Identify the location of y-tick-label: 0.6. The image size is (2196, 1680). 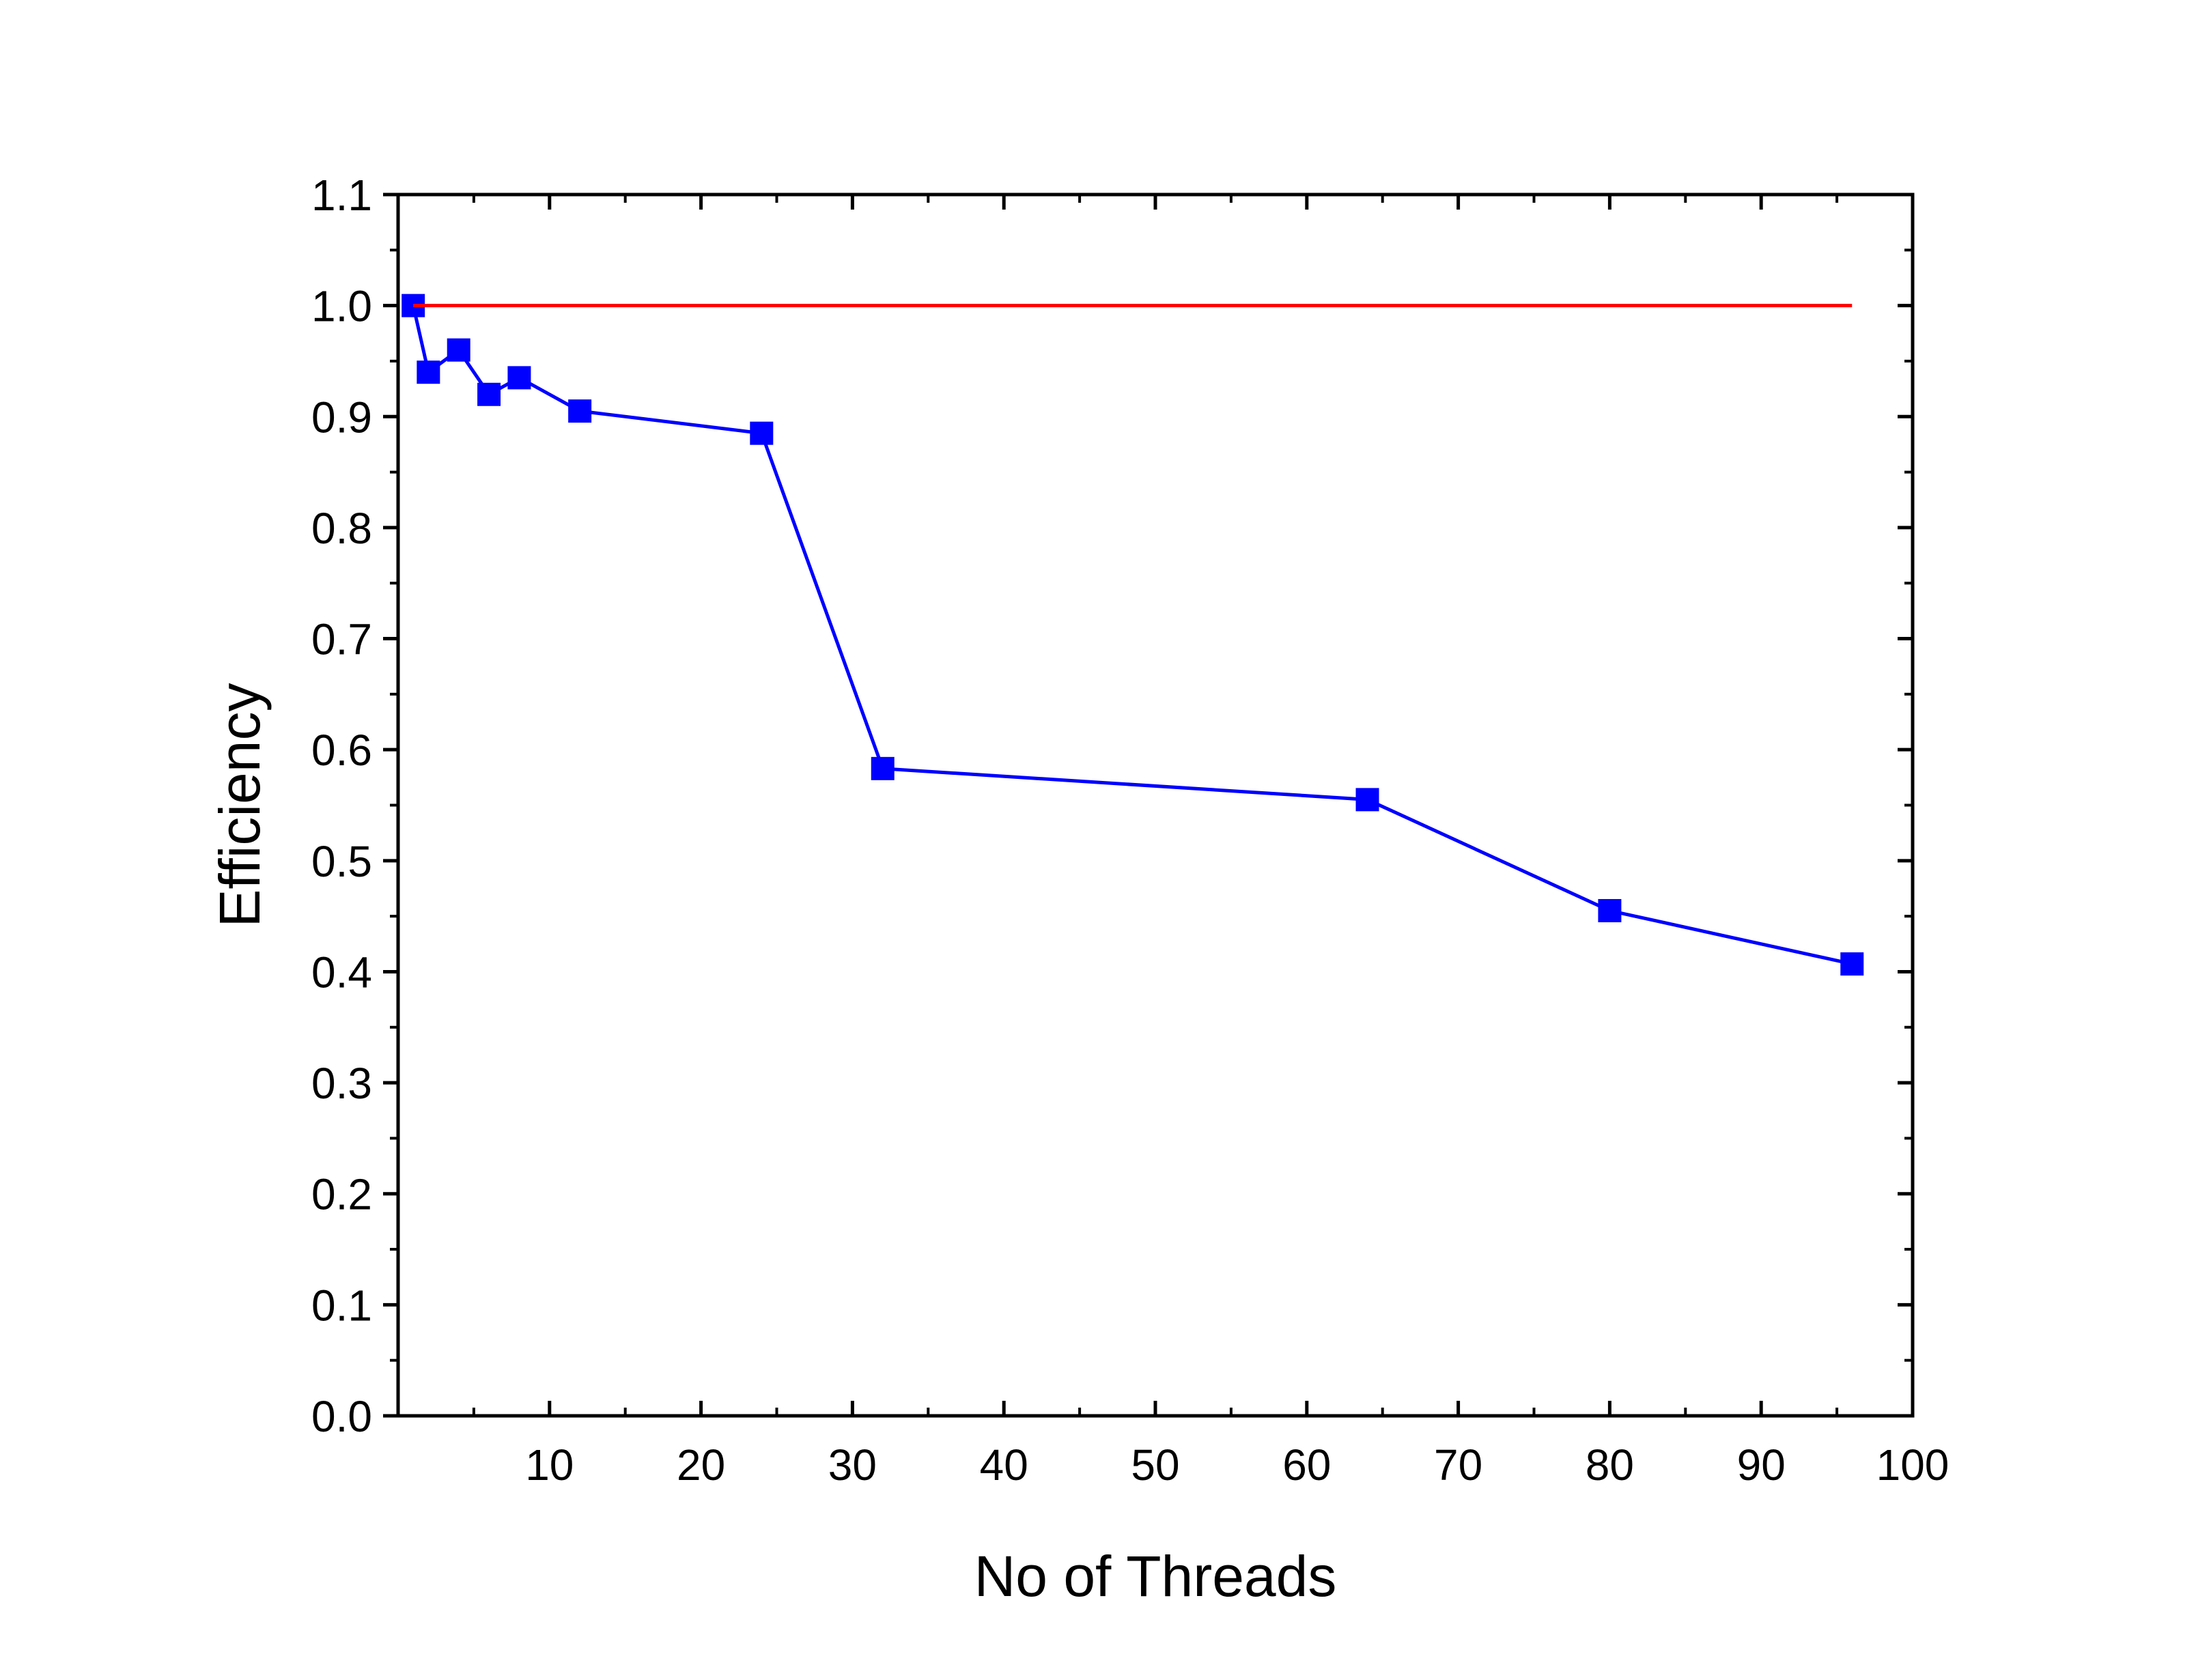
(341, 750).